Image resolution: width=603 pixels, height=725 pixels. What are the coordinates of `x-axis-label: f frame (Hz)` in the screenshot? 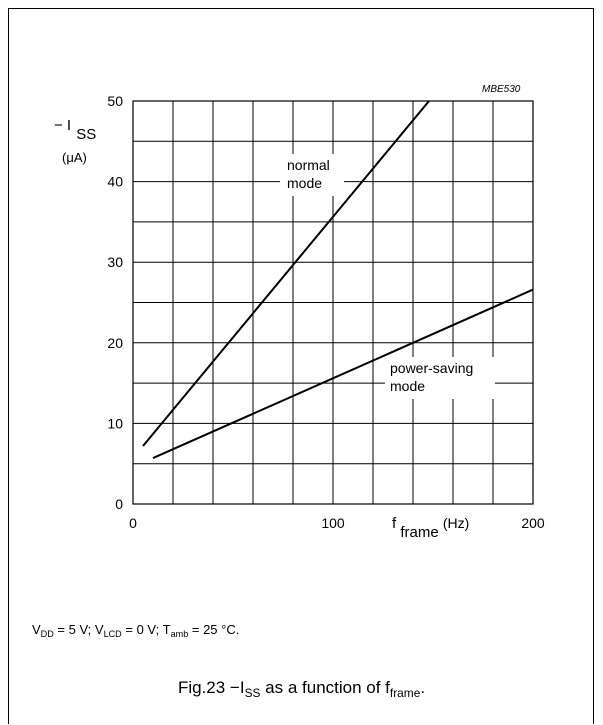 It's located at (430, 528).